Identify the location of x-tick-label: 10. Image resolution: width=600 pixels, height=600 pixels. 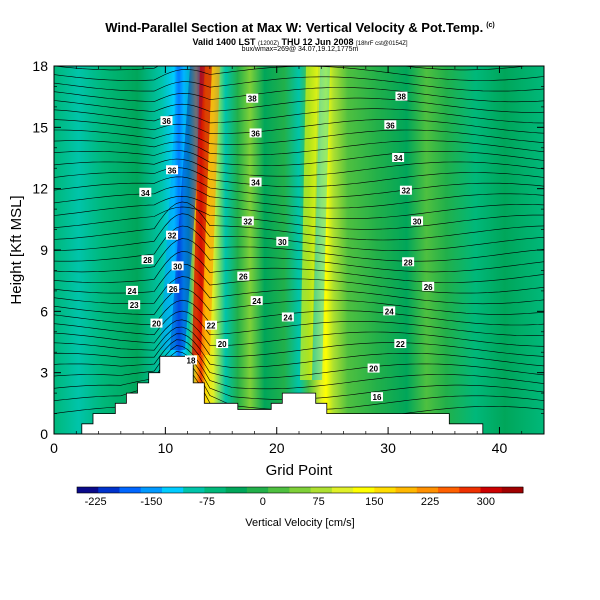
(166, 448).